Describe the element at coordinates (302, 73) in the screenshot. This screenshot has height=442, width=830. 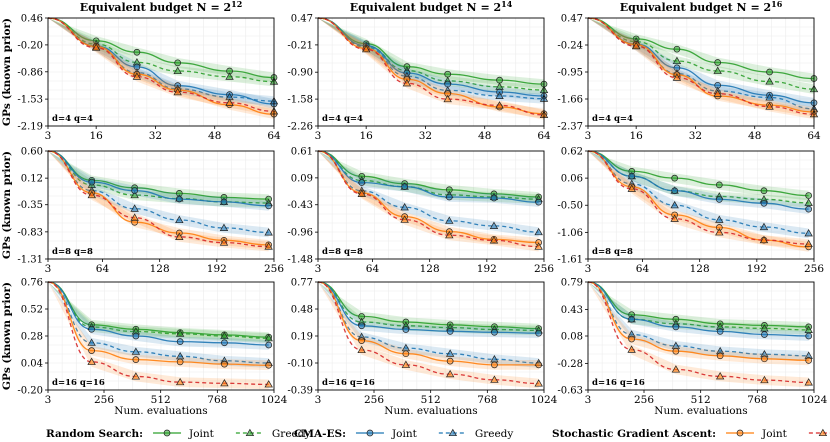
I see `y-axis: 0.47 -0.21 -0.90 -1.58 -2.26` at that location.